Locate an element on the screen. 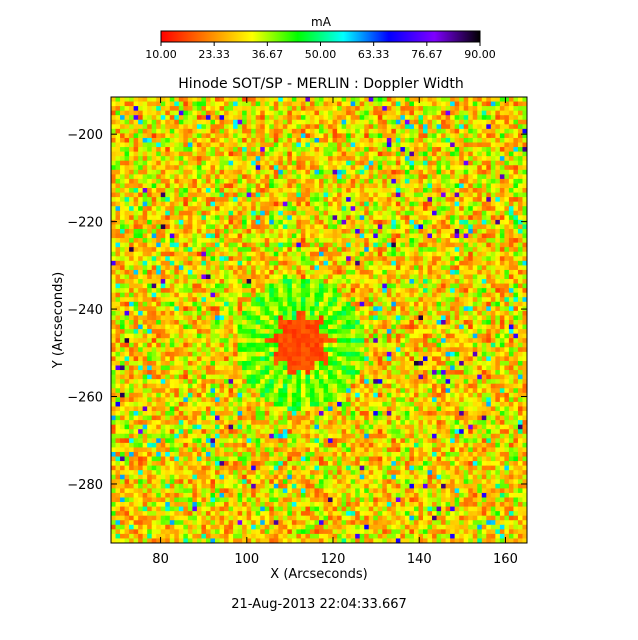 This screenshot has width=638, height=640. colorbar-tick-label: 23.33 is located at coordinates (214, 54).